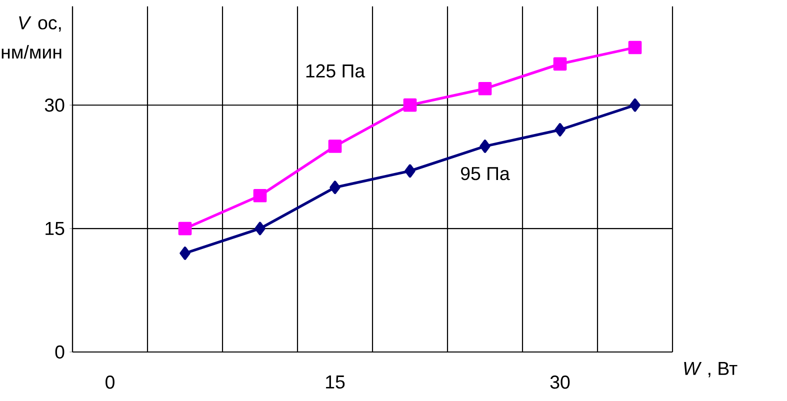 Image resolution: width=787 pixels, height=401 pixels. Describe the element at coordinates (711, 370) in the screenshot. I see `x-axis-title: W , Вт` at that location.